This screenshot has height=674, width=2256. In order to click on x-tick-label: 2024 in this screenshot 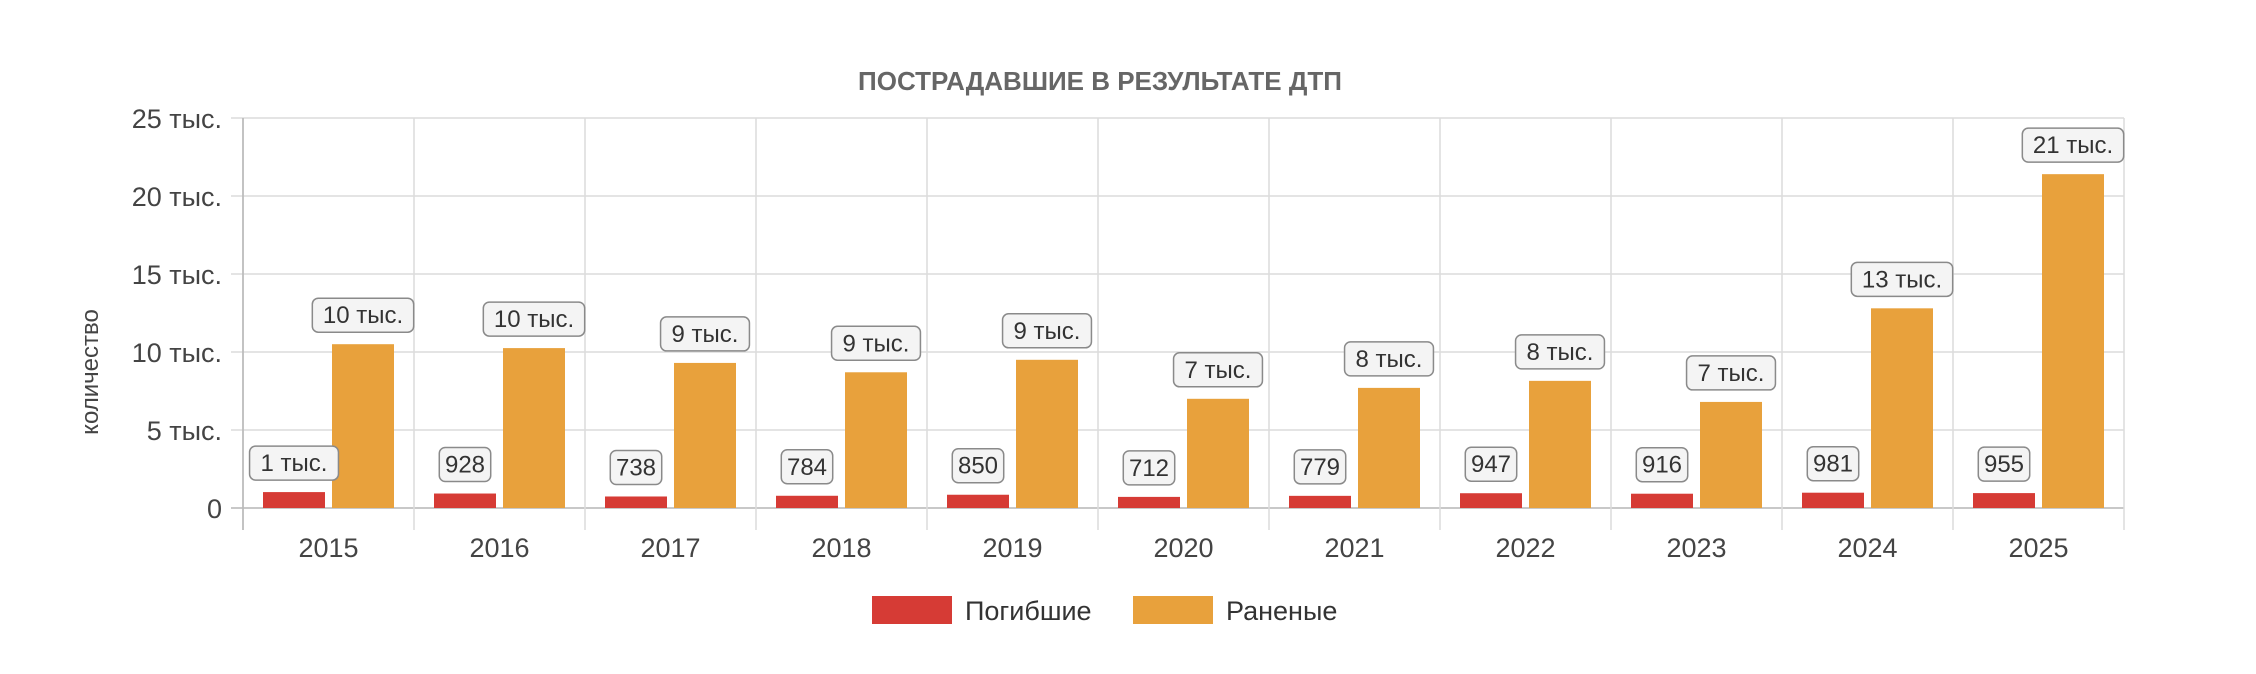, I will do `click(1867, 548)`.